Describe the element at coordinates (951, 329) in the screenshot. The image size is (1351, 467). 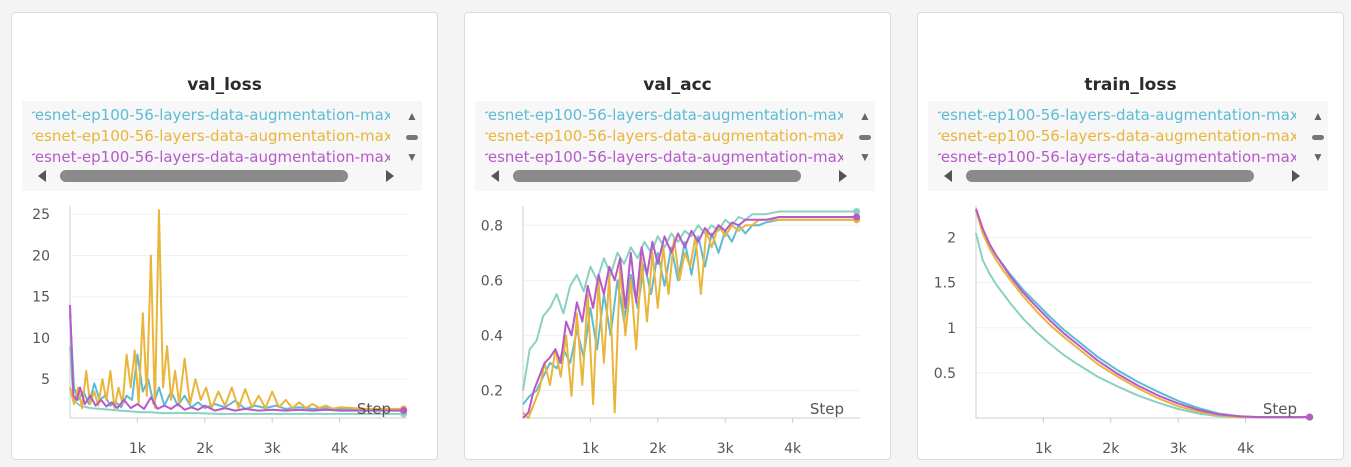
I see `y-tick-label: 1` at that location.